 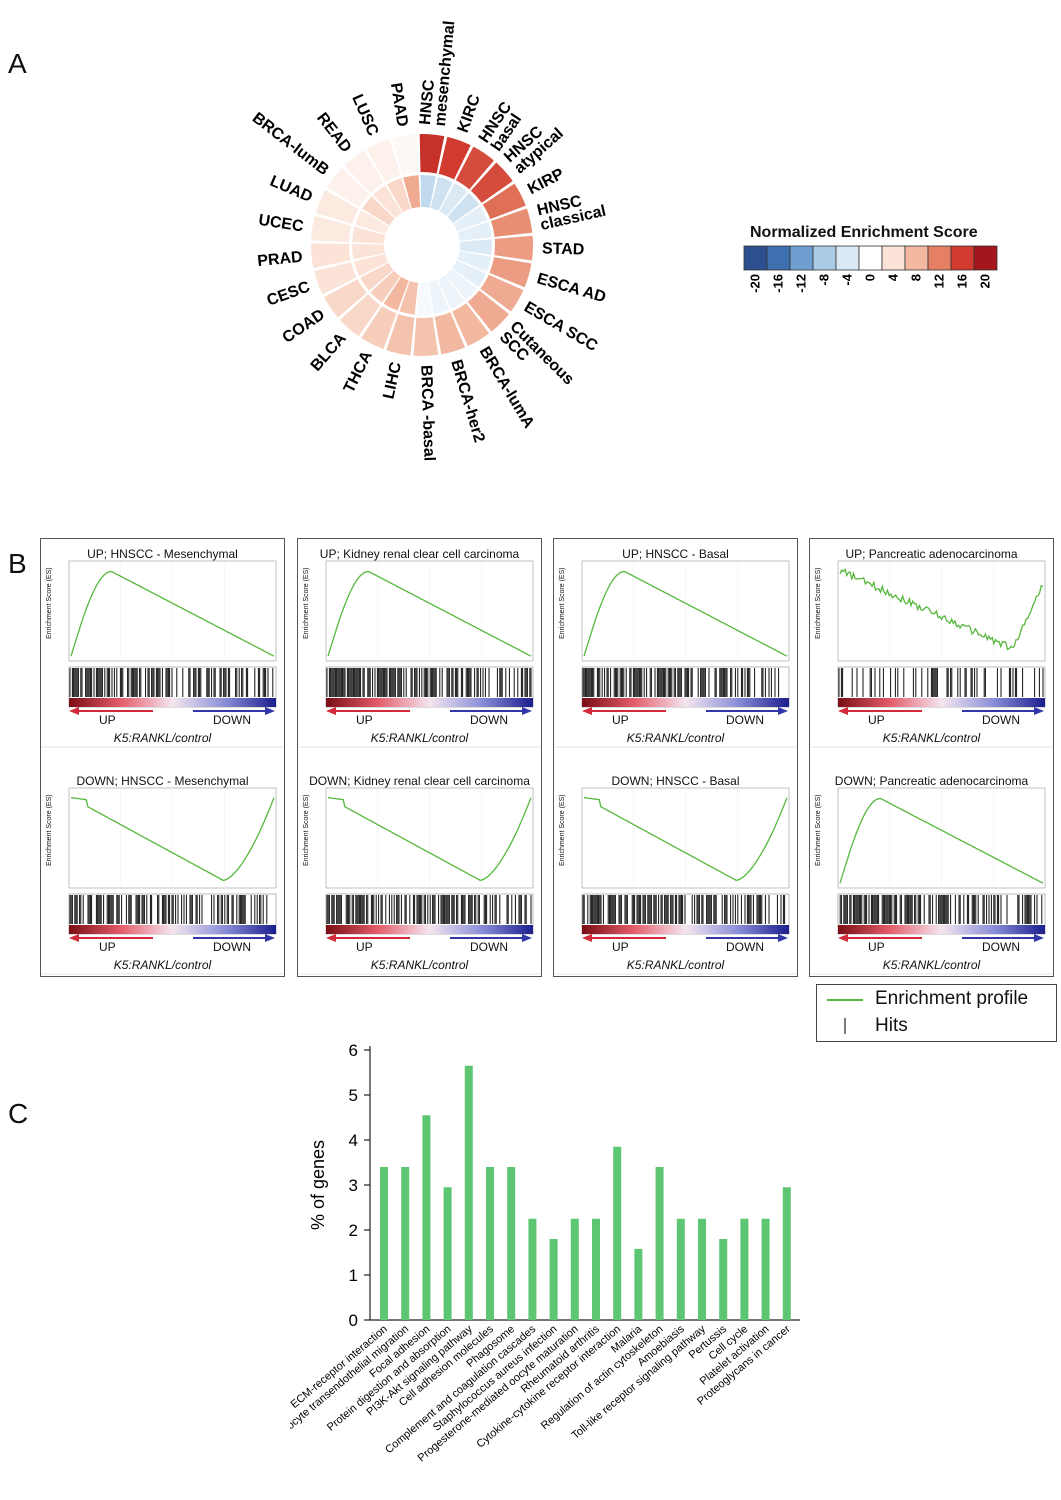 I want to click on radial-label: KIRP, so click(x=546, y=181).